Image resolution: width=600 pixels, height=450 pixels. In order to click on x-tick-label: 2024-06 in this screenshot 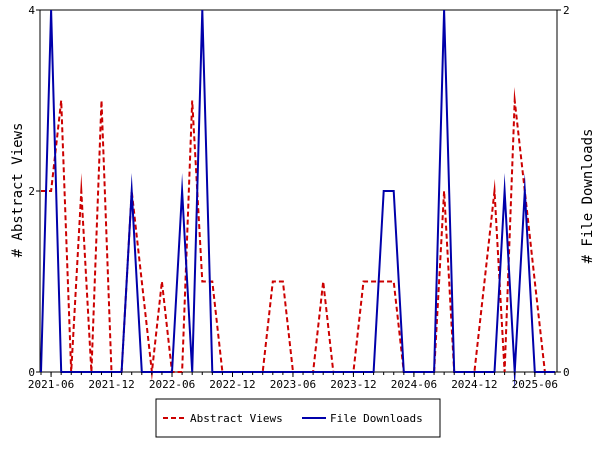, I will do `click(414, 384)`.